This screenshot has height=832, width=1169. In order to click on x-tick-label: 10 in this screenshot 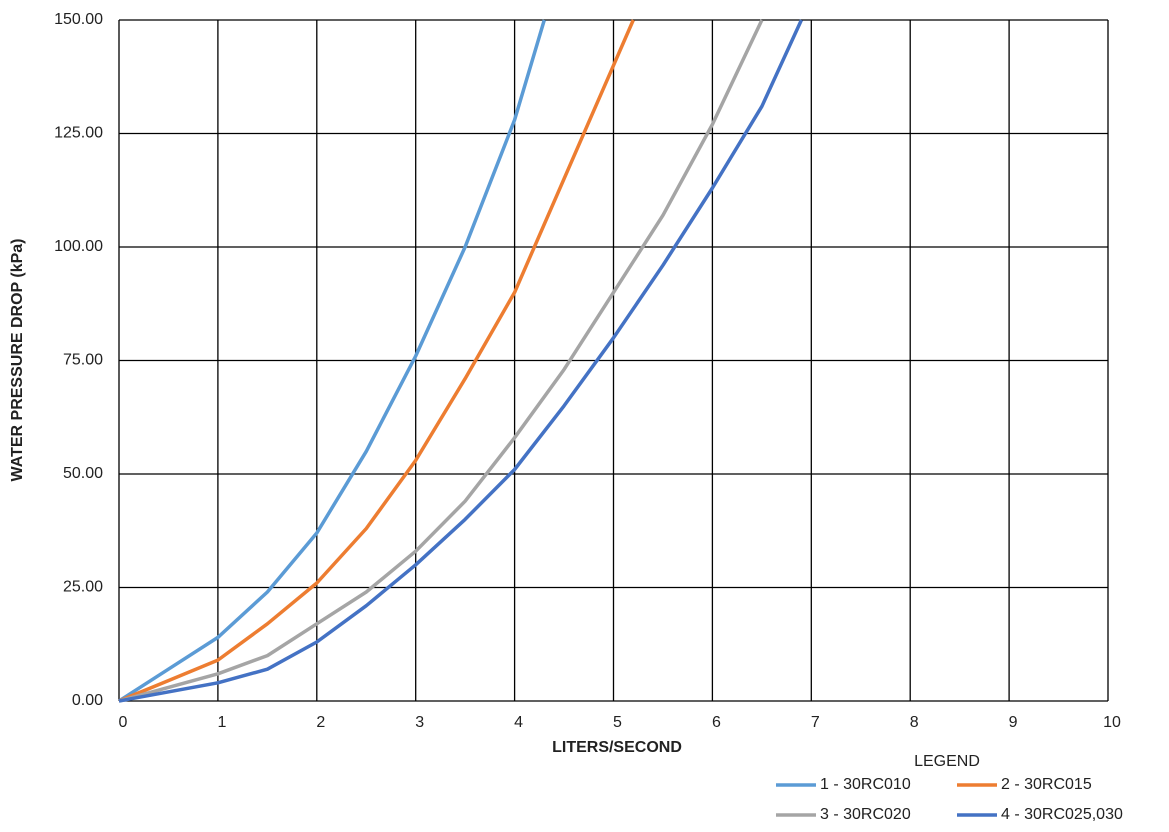, I will do `click(1112, 722)`.